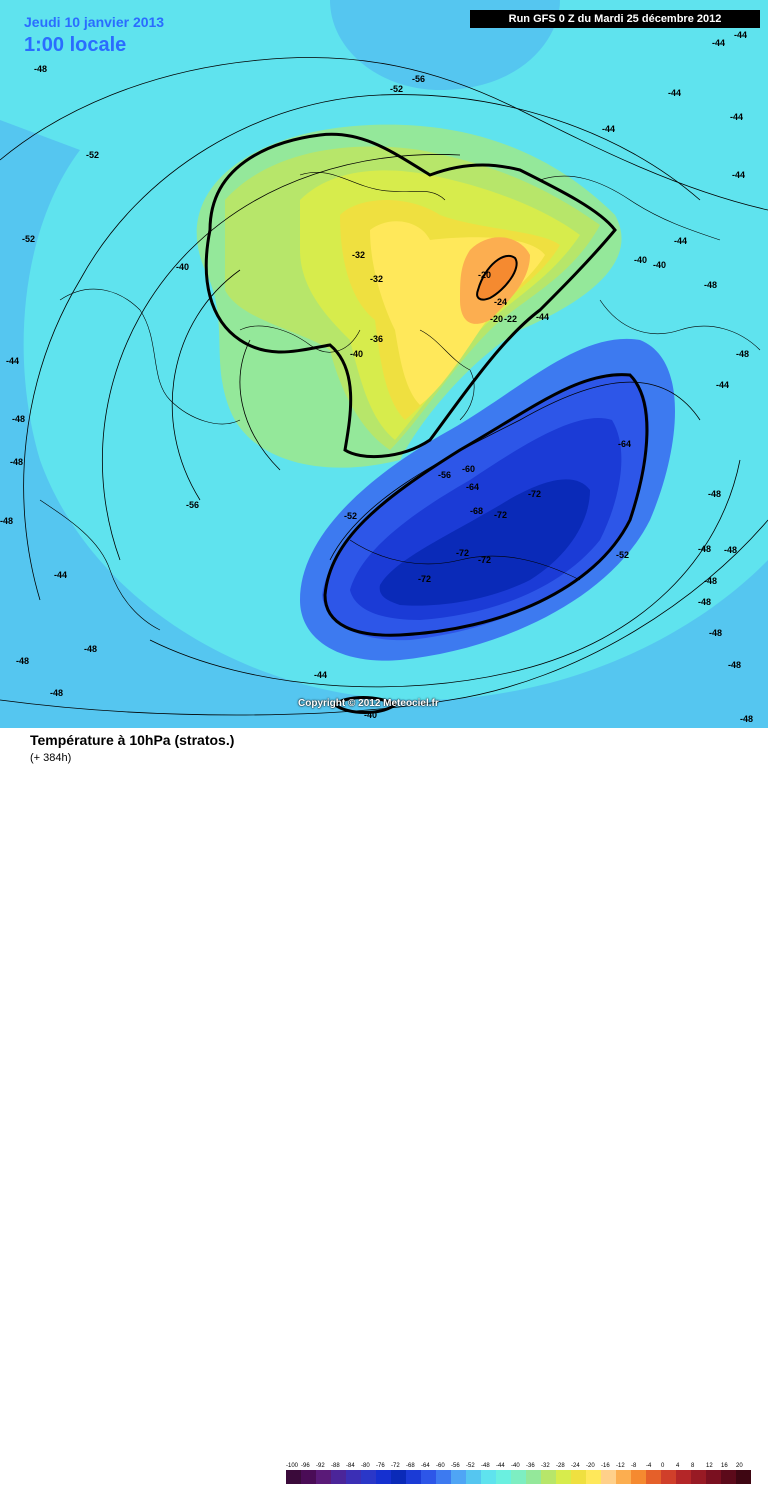 The width and height of the screenshot is (768, 1490). Describe the element at coordinates (649, 1466) in the screenshot. I see `legend-label: -4` at that location.